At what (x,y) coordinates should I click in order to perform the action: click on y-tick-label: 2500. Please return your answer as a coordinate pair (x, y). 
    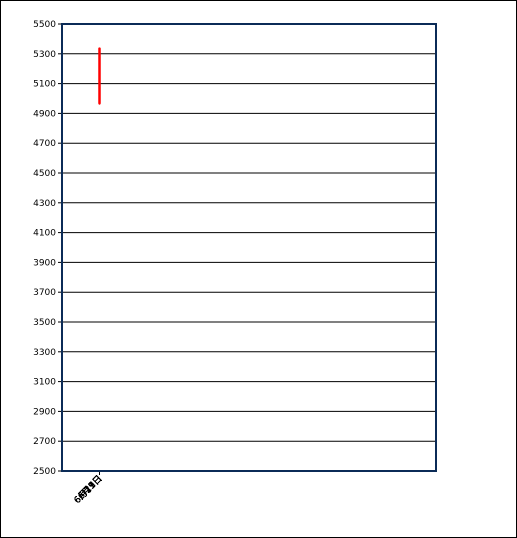
    Looking at the image, I should click on (44, 472).